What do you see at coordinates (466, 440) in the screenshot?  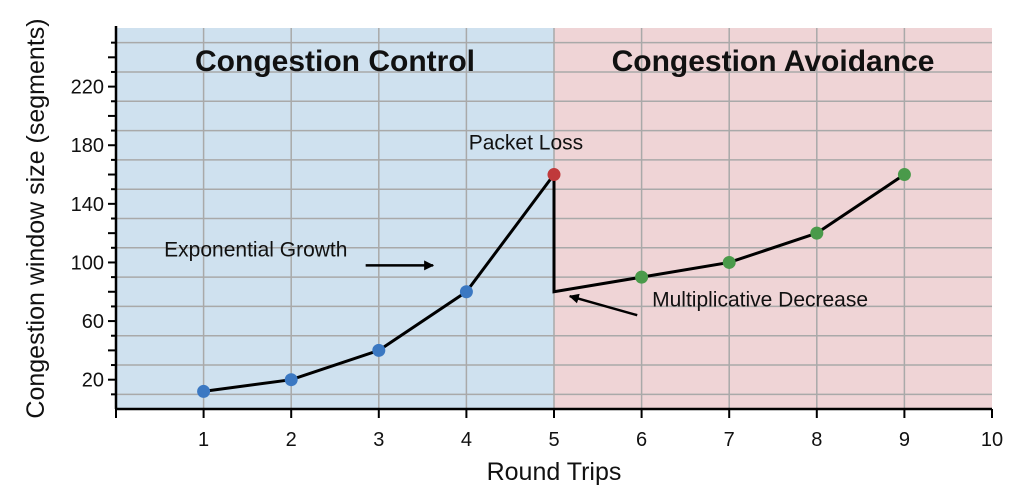 I see `x-tick-label: 4` at bounding box center [466, 440].